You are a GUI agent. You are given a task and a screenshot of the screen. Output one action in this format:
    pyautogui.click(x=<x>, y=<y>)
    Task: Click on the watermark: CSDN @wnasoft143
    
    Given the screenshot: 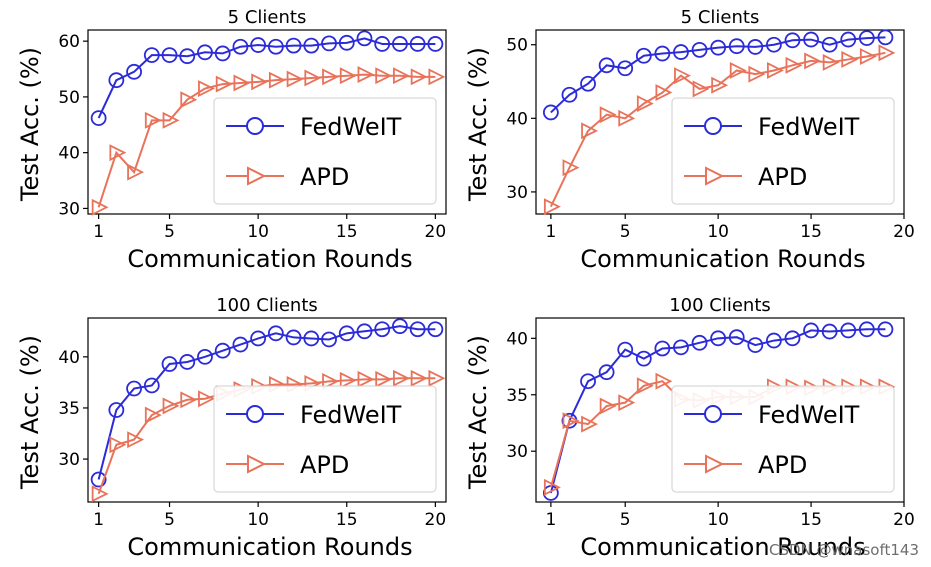 What is the action you would take?
    pyautogui.click(x=843, y=550)
    